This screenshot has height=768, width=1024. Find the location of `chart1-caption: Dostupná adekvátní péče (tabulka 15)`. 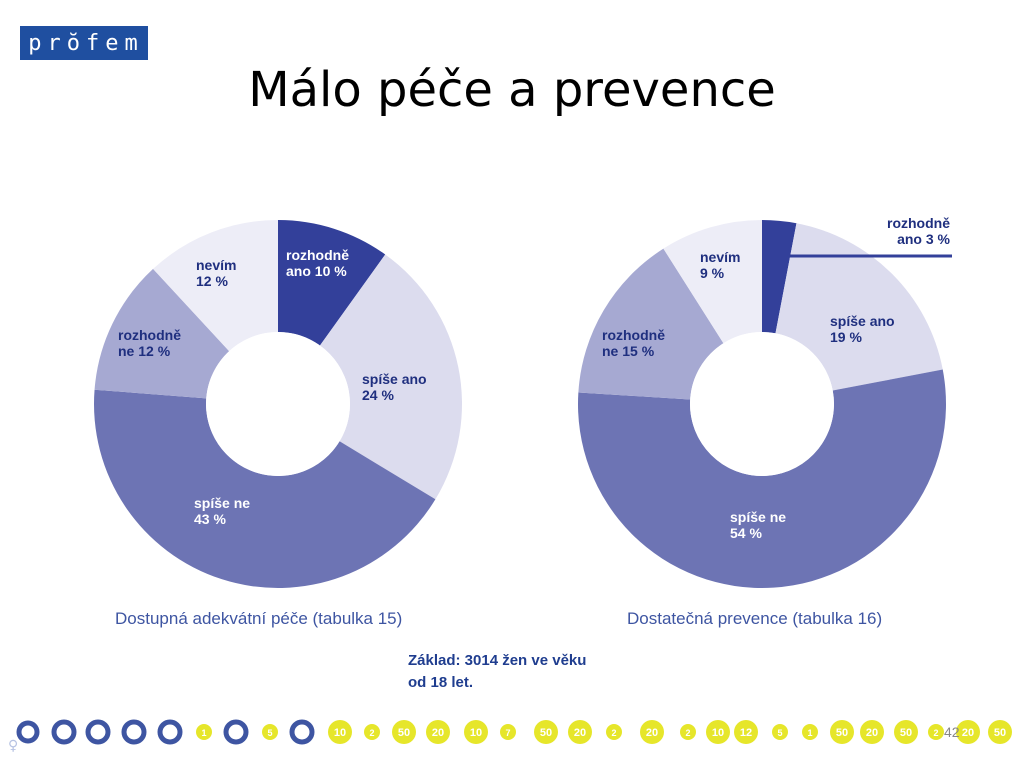

chart1-caption: Dostupná adekvátní péče (tabulka 15) is located at coordinates (258, 618).